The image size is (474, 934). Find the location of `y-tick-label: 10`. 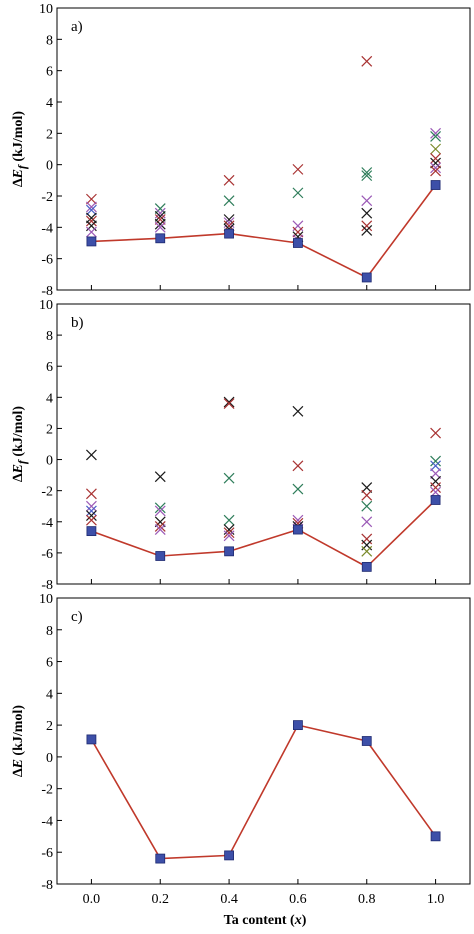

y-tick-label: 10 is located at coordinates (46, 599).